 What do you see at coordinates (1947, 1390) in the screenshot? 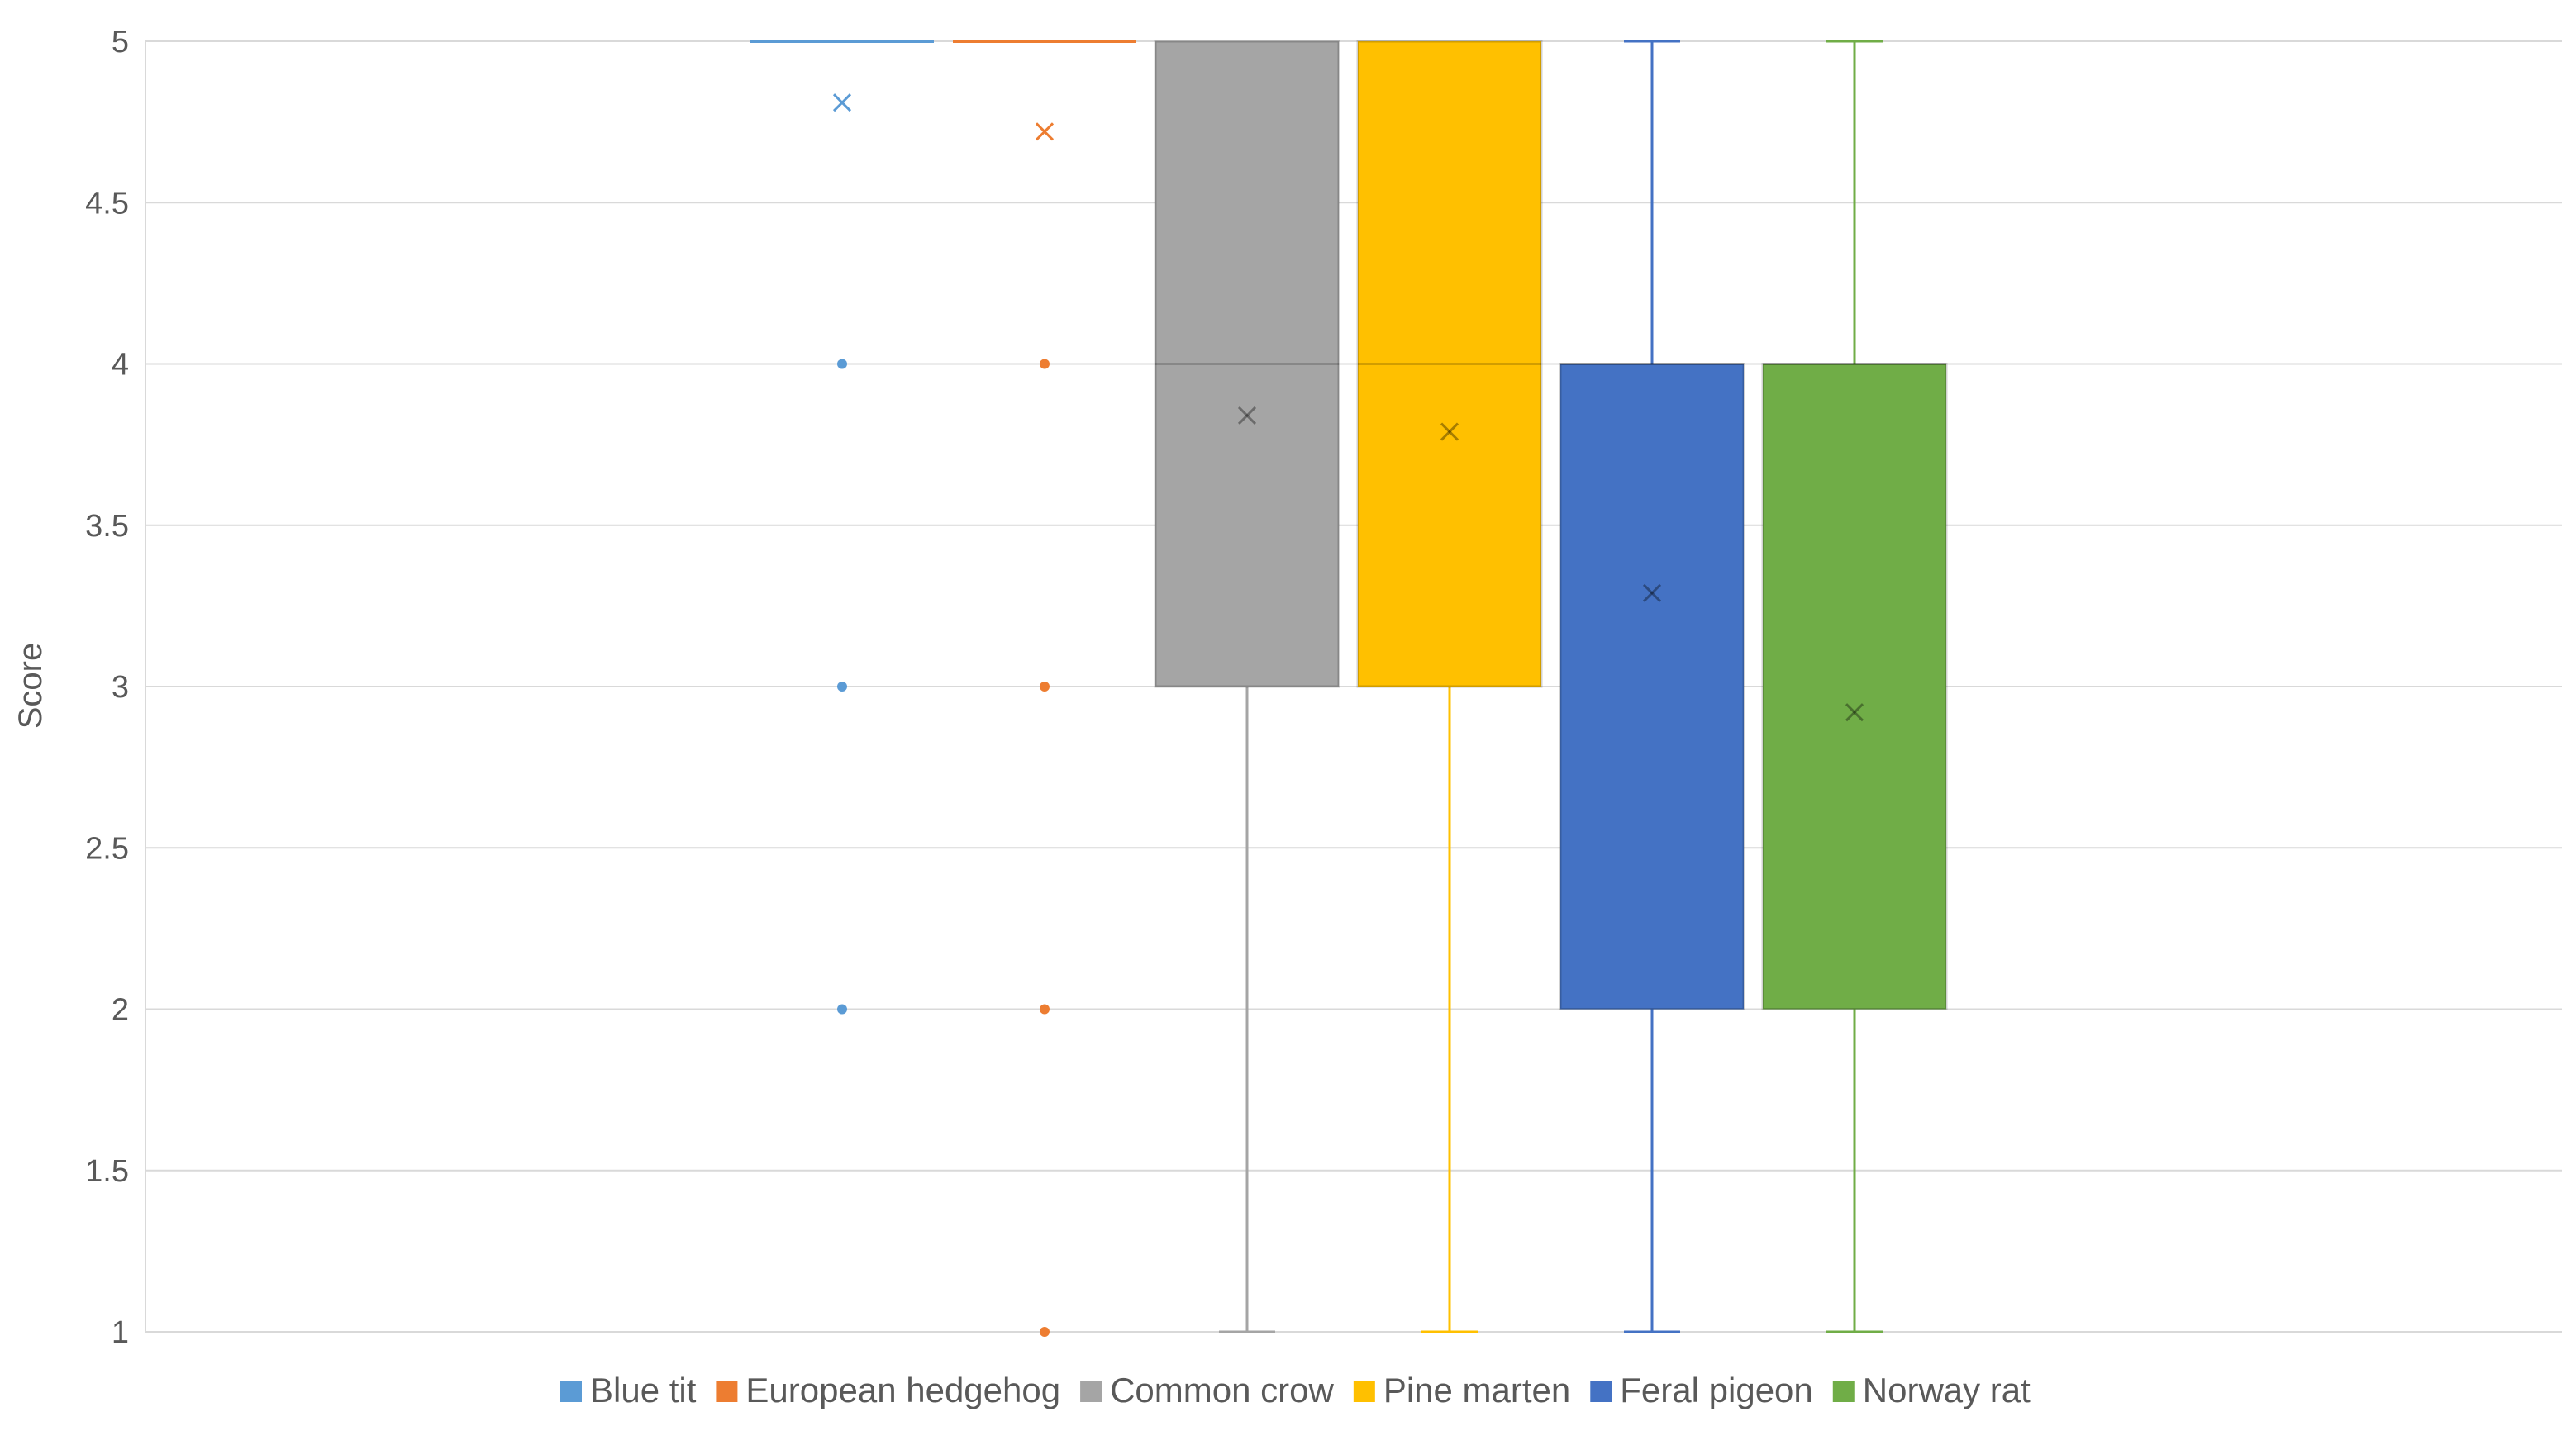
I see `legend-label: Norway rat` at bounding box center [1947, 1390].